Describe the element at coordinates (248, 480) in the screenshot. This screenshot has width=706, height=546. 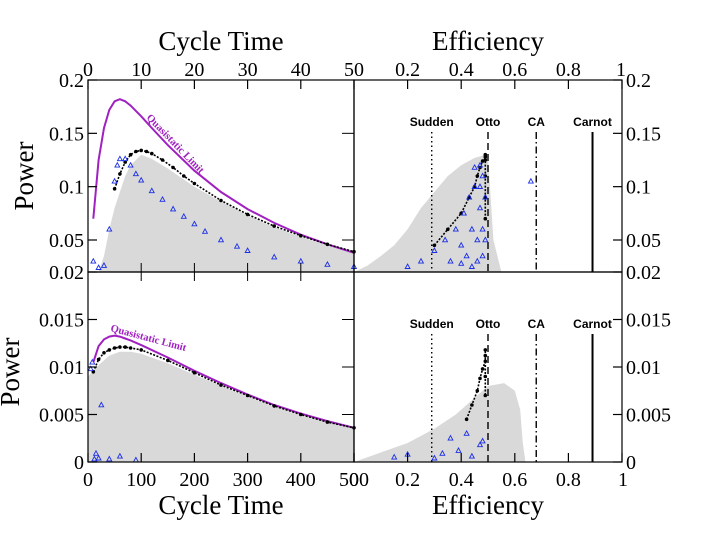
I see `x-tick-label: 300` at that location.